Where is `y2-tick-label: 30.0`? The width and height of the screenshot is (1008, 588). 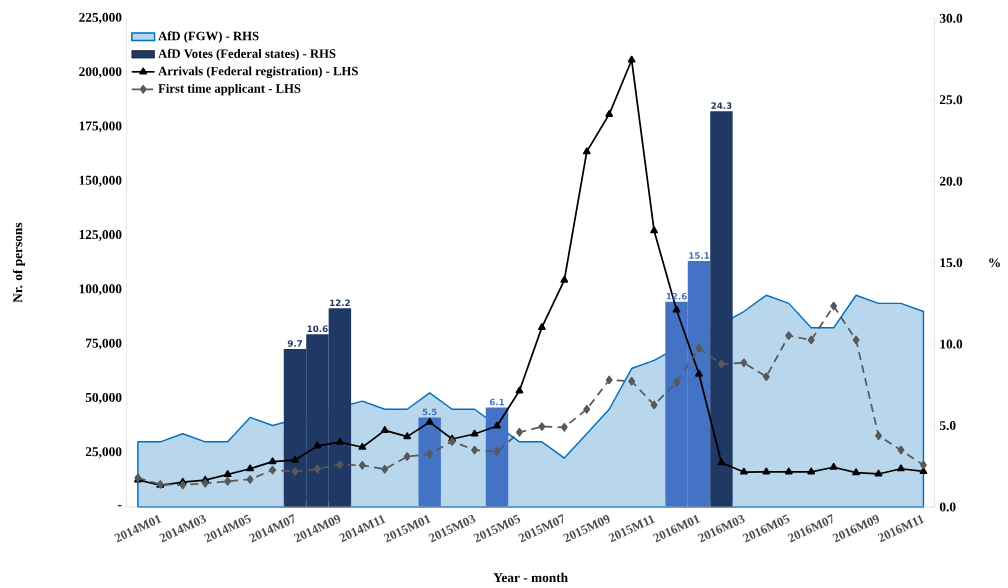
y2-tick-label: 30.0 is located at coordinates (951, 18).